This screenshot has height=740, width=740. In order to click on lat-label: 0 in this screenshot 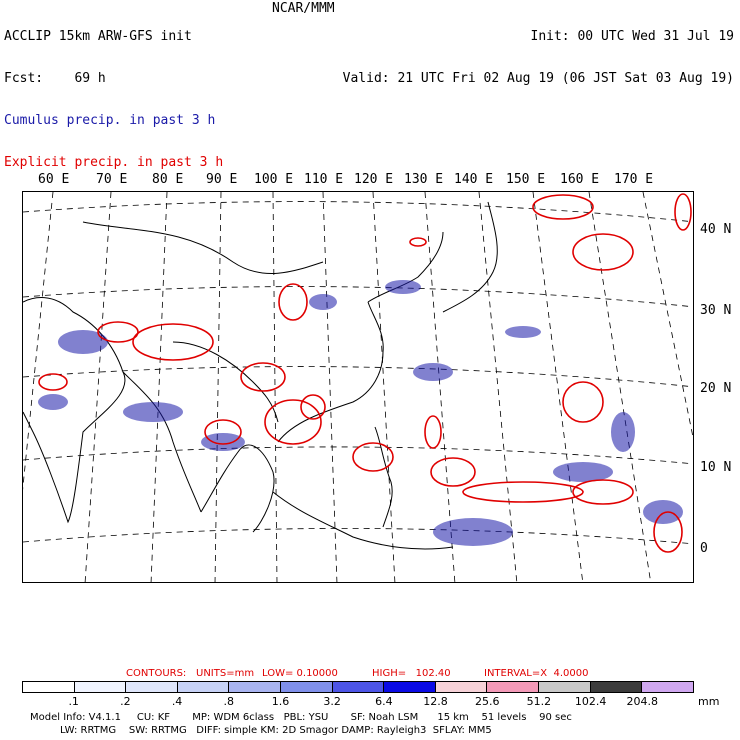, I will do `click(704, 548)`.